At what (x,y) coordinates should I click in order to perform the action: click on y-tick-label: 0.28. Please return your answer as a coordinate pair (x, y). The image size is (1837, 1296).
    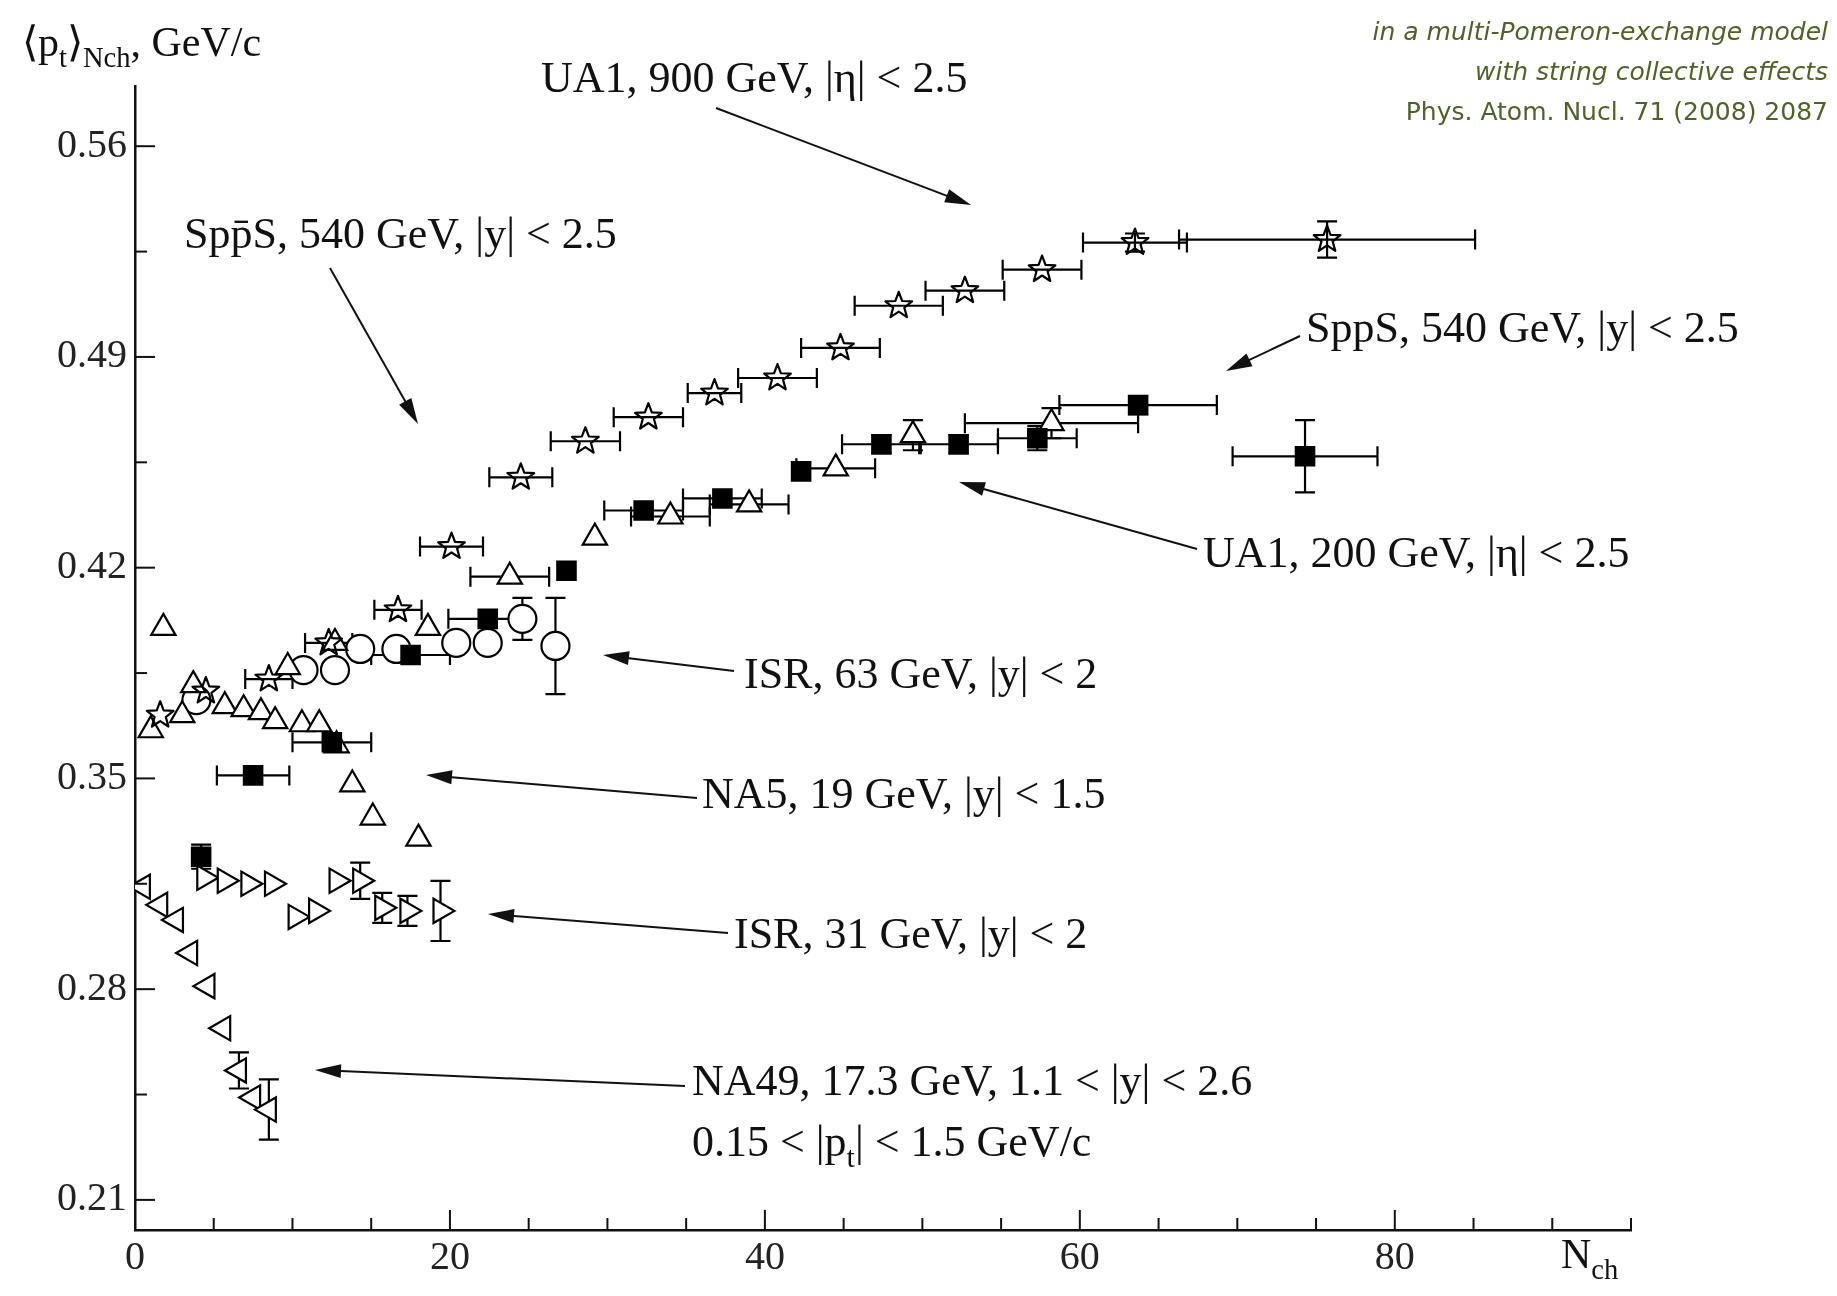
    Looking at the image, I should click on (92, 986).